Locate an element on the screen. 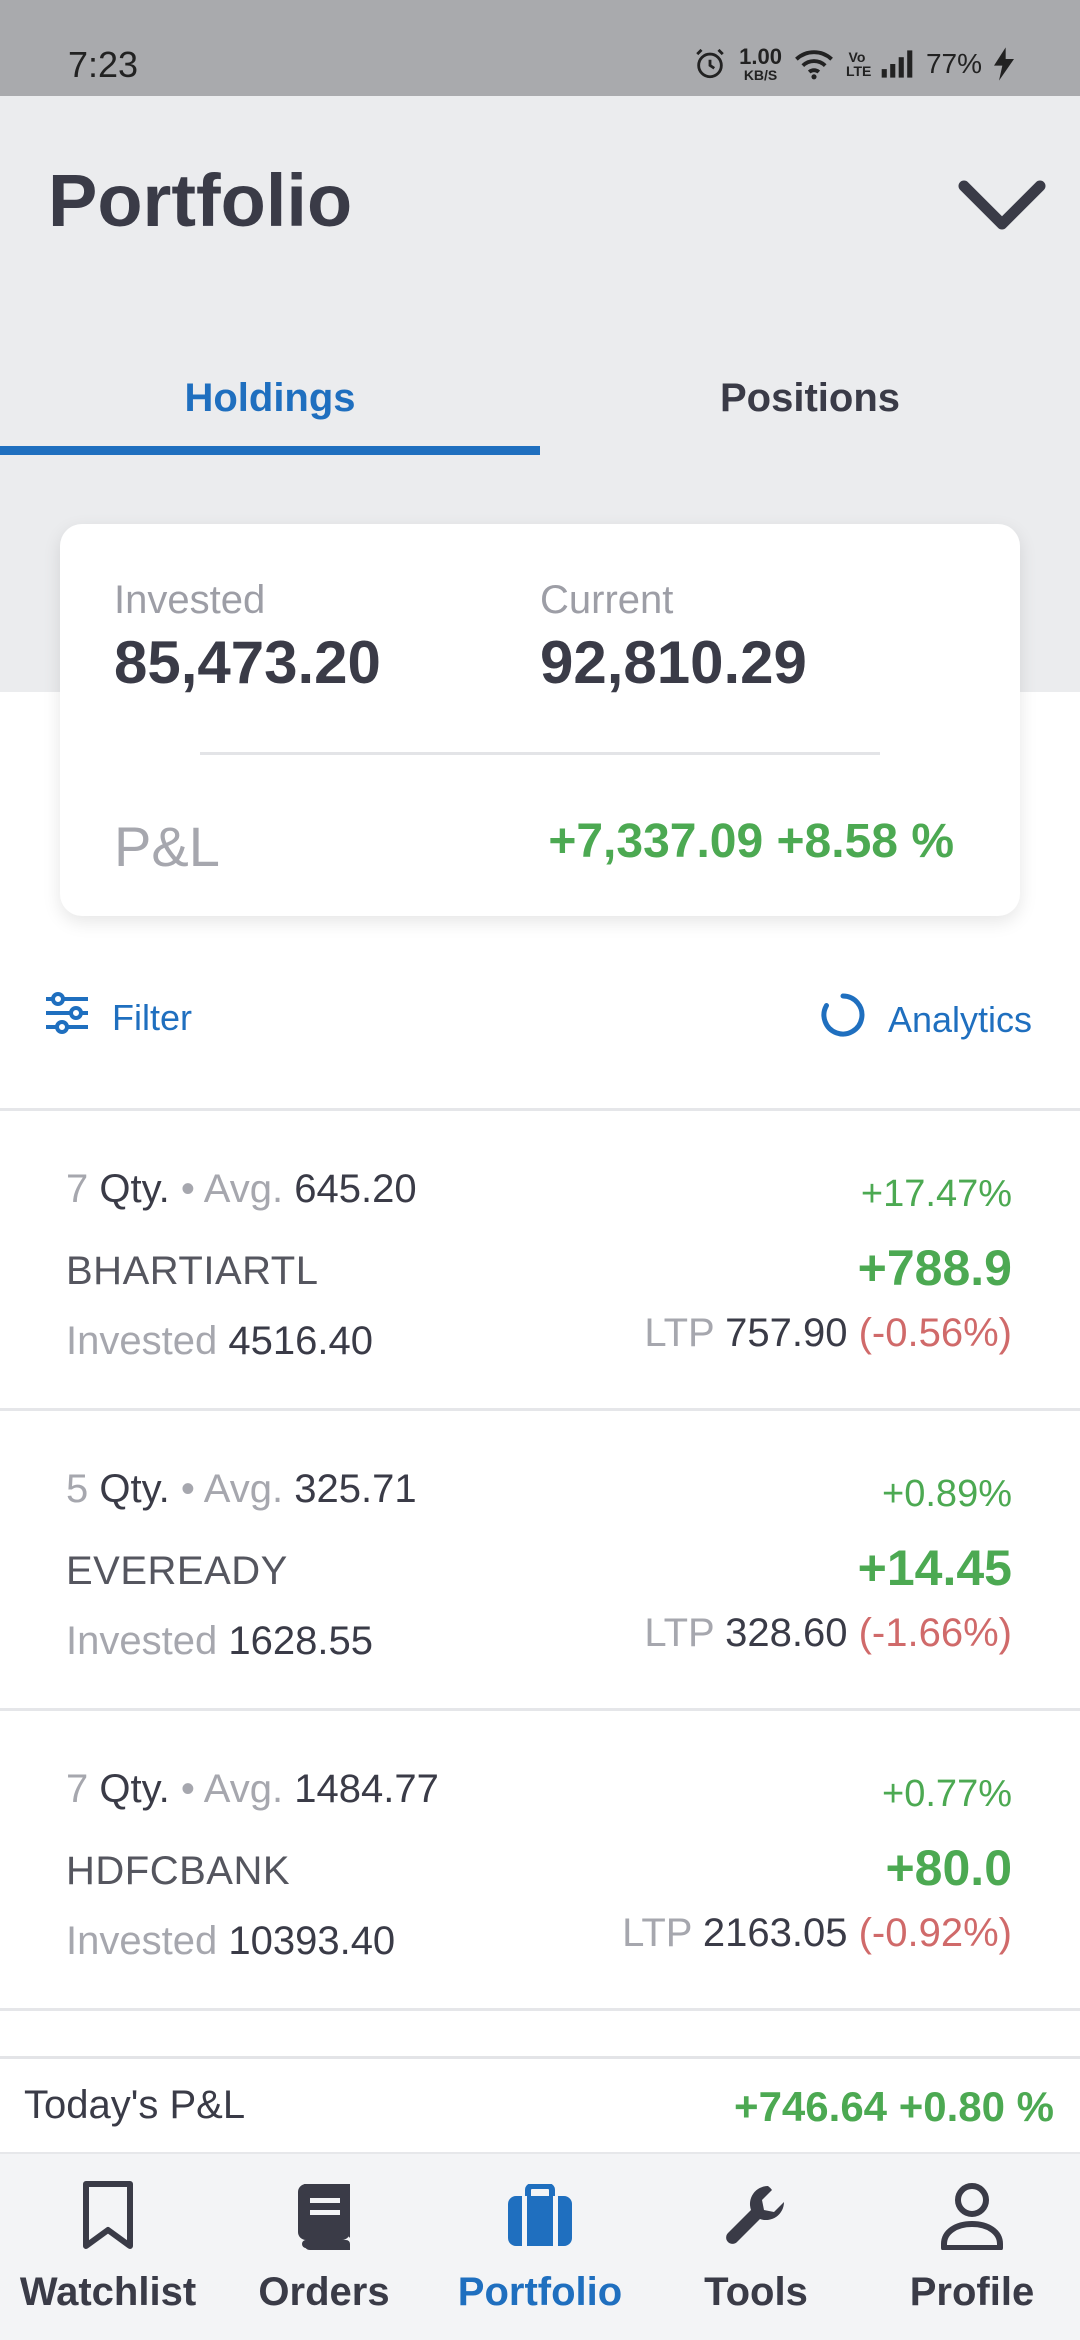 The width and height of the screenshot is (1080, 2340). holding-pnl: +14.45 is located at coordinates (935, 1568).